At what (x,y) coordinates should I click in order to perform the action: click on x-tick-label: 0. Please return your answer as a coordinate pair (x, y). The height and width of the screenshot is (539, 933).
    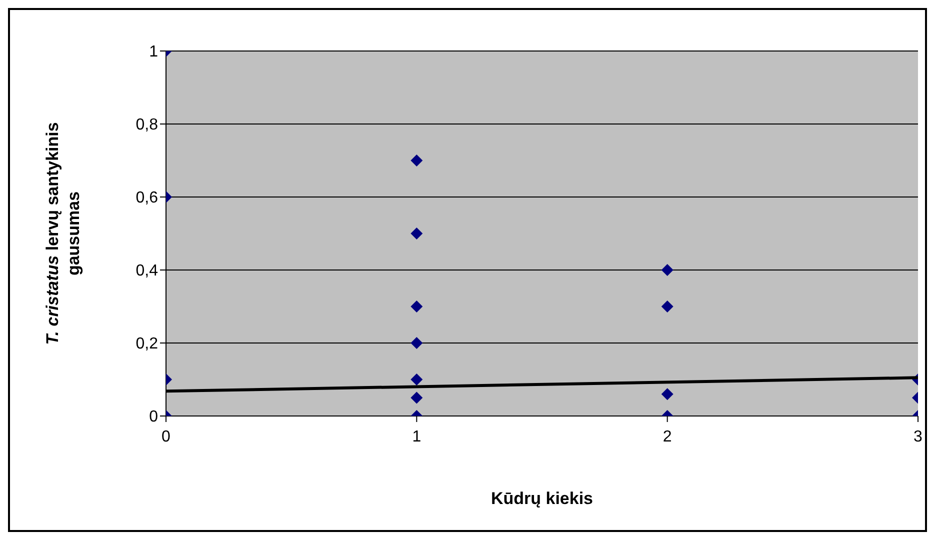
    Looking at the image, I should click on (166, 437).